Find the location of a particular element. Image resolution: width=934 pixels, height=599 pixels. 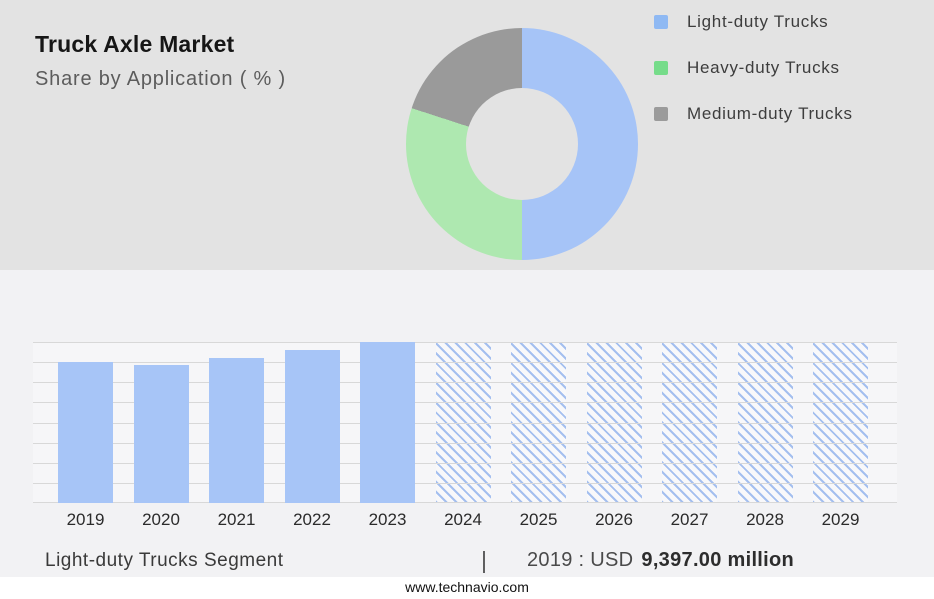

bar-2026-forecast is located at coordinates (614, 422).